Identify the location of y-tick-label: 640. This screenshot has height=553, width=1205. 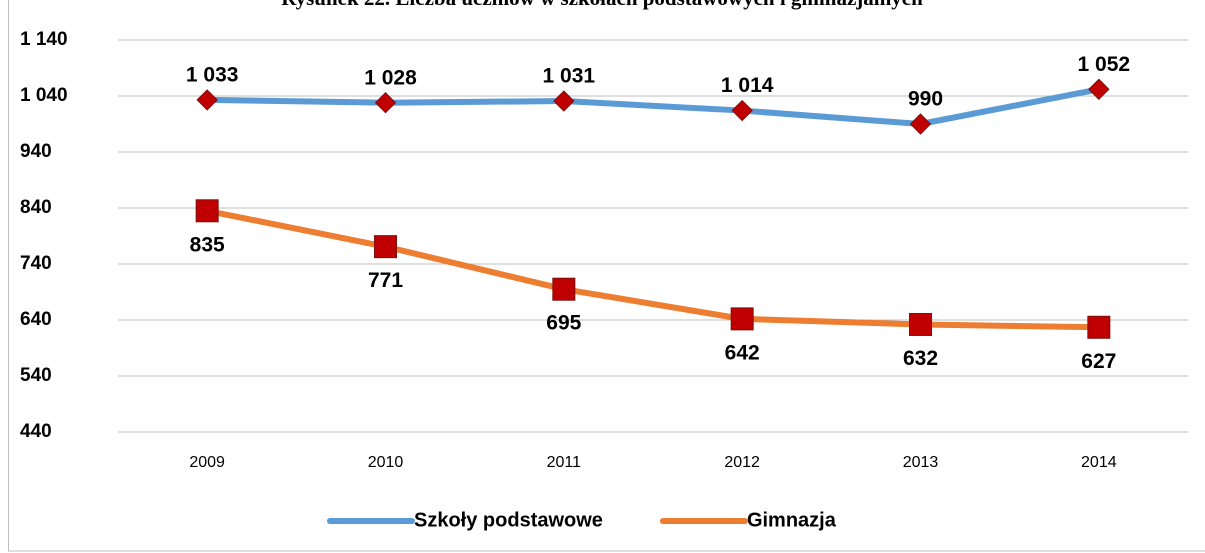
(36, 319).